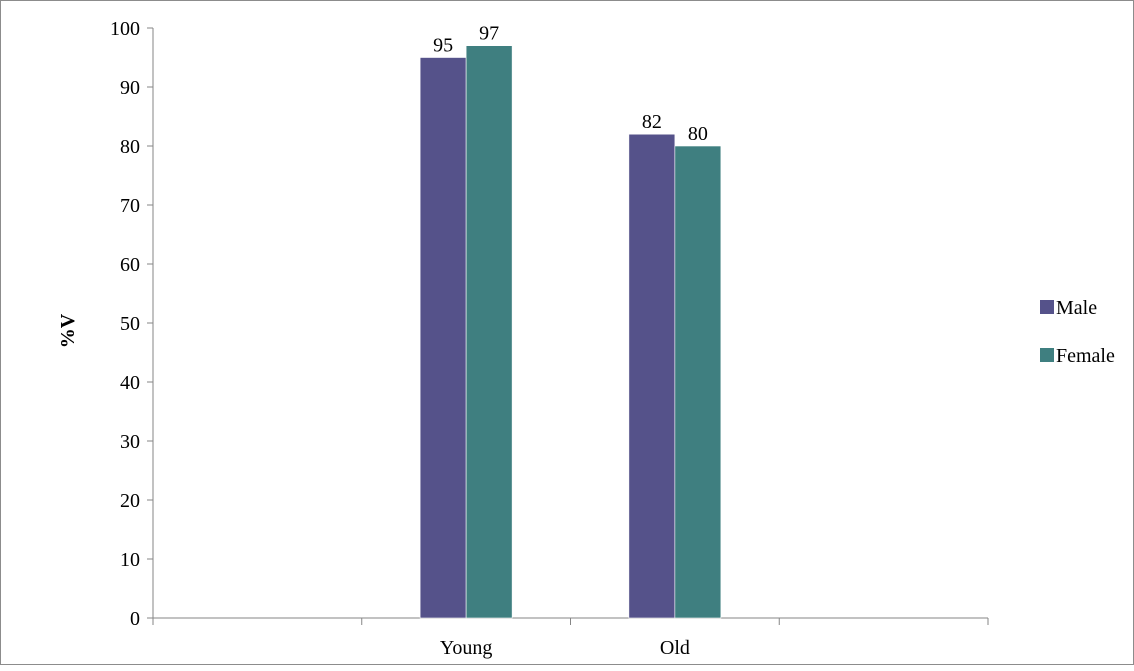 Image resolution: width=1134 pixels, height=671 pixels. What do you see at coordinates (675, 648) in the screenshot?
I see `x-tick-label: Old` at bounding box center [675, 648].